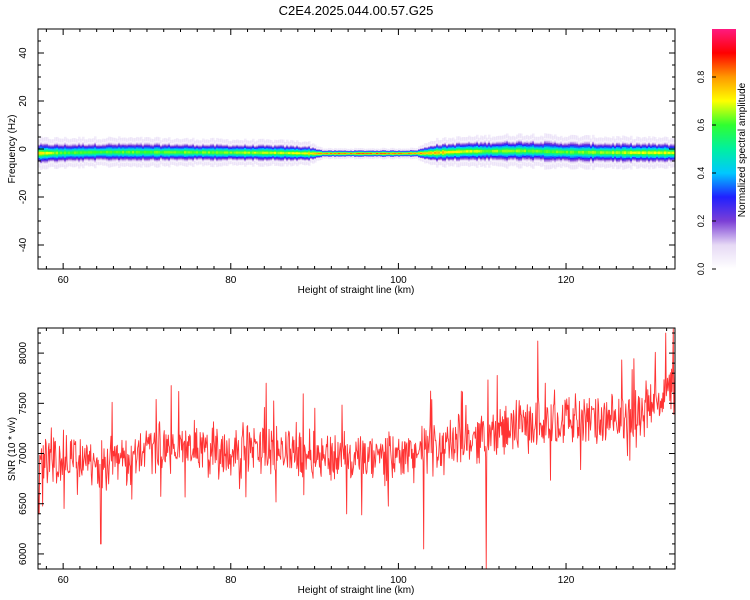  Describe the element at coordinates (23, 453) in the screenshot. I see `y-tick-label: 7000` at that location.